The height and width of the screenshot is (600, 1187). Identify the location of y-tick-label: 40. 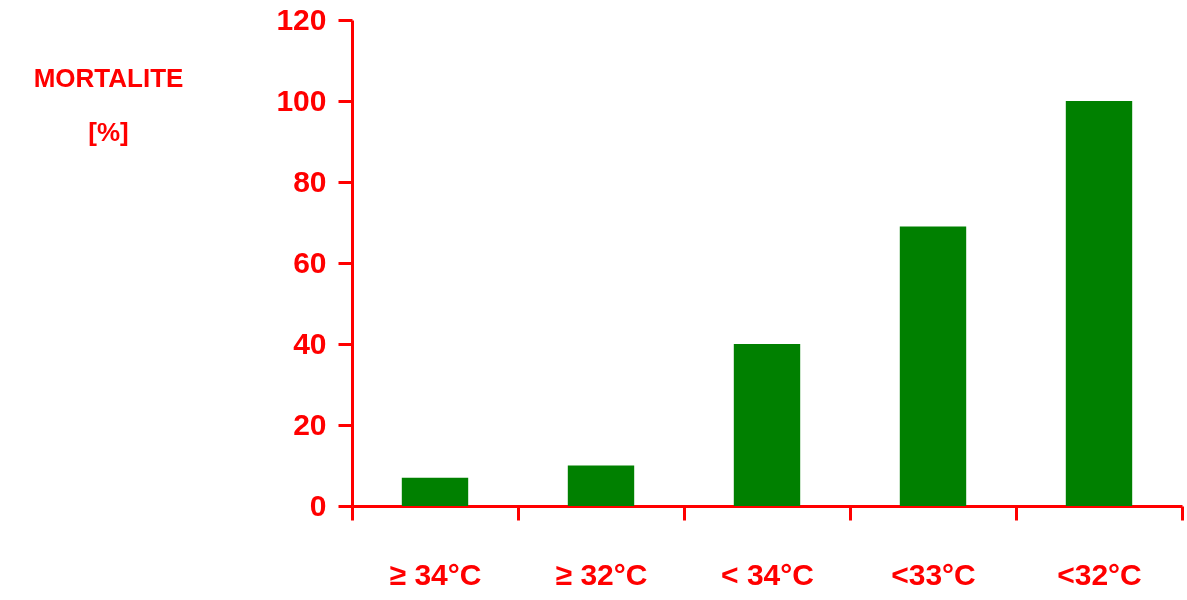
(310, 343).